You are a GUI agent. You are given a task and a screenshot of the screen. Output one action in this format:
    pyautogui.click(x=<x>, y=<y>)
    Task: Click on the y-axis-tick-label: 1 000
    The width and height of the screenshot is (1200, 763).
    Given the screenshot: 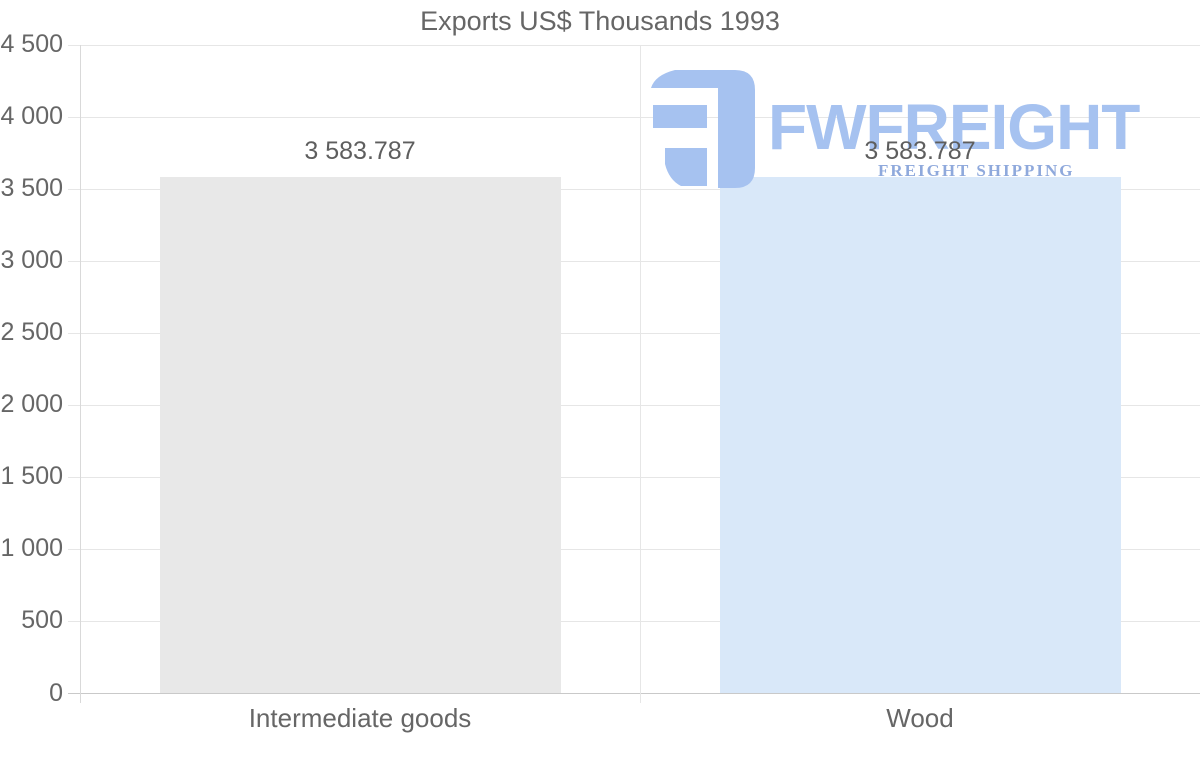 What is the action you would take?
    pyautogui.click(x=31, y=548)
    